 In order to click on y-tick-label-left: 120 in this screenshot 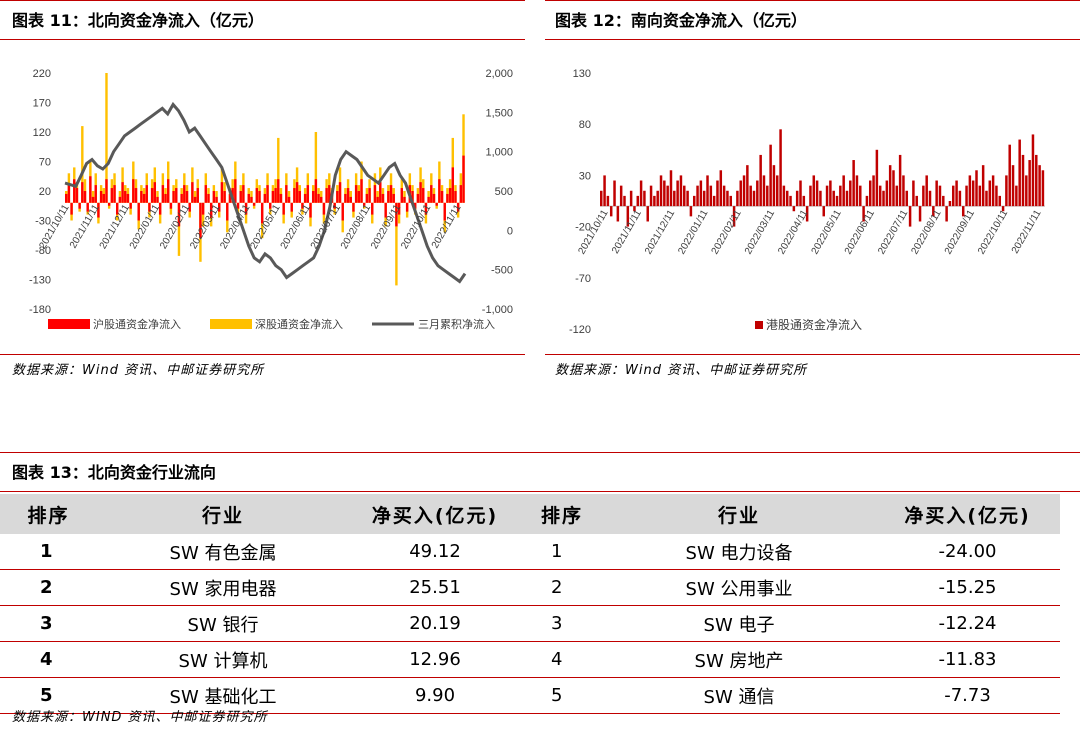, I will do `click(42, 133)`.